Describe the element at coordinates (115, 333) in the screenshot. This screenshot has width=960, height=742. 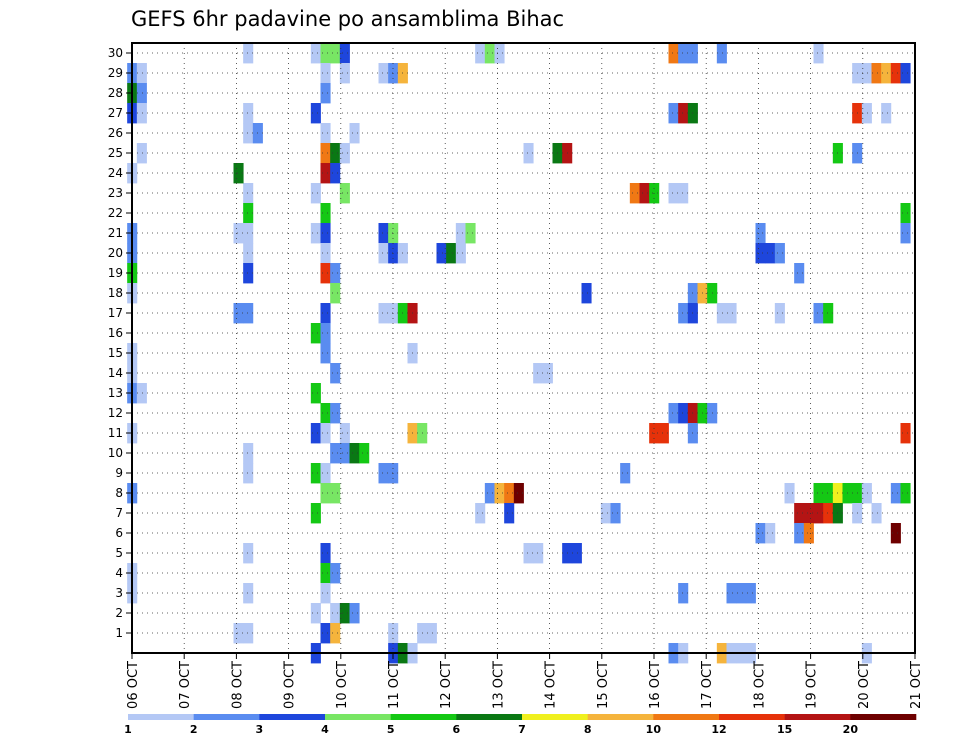
I see `y-tick-label: 16` at that location.